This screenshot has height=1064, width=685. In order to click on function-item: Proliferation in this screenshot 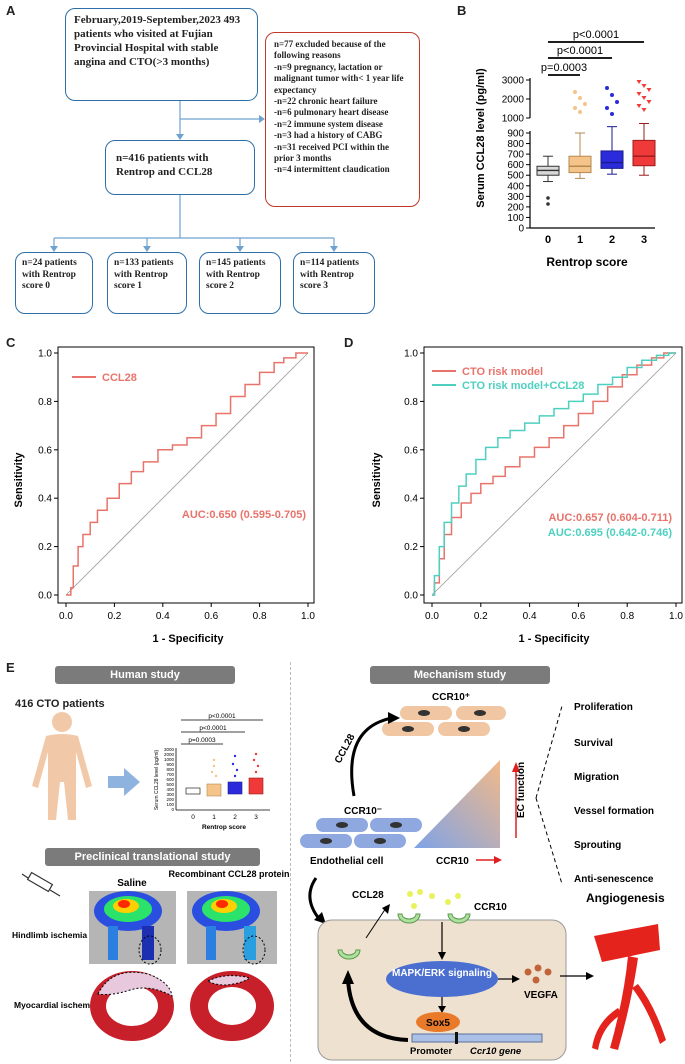, I will do `click(603, 707)`.